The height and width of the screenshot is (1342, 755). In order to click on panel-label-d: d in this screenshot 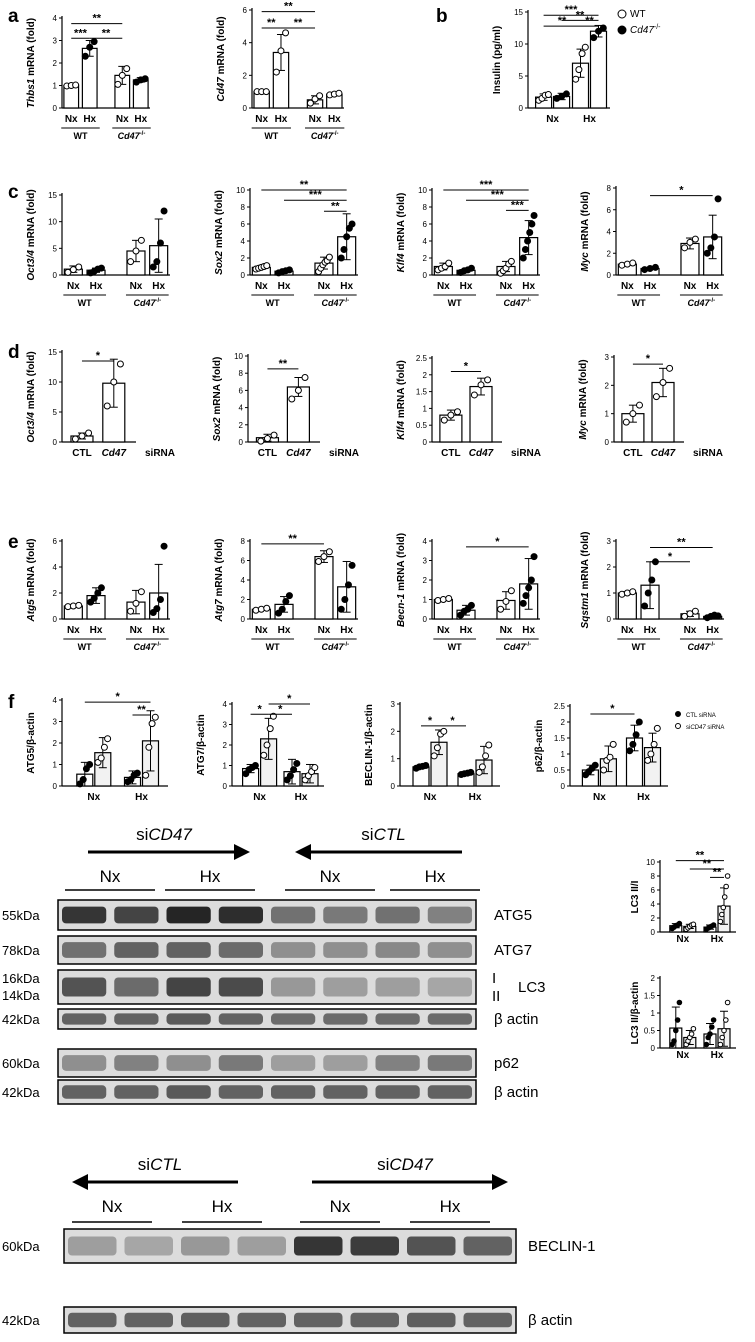, I will do `click(14, 352)`.